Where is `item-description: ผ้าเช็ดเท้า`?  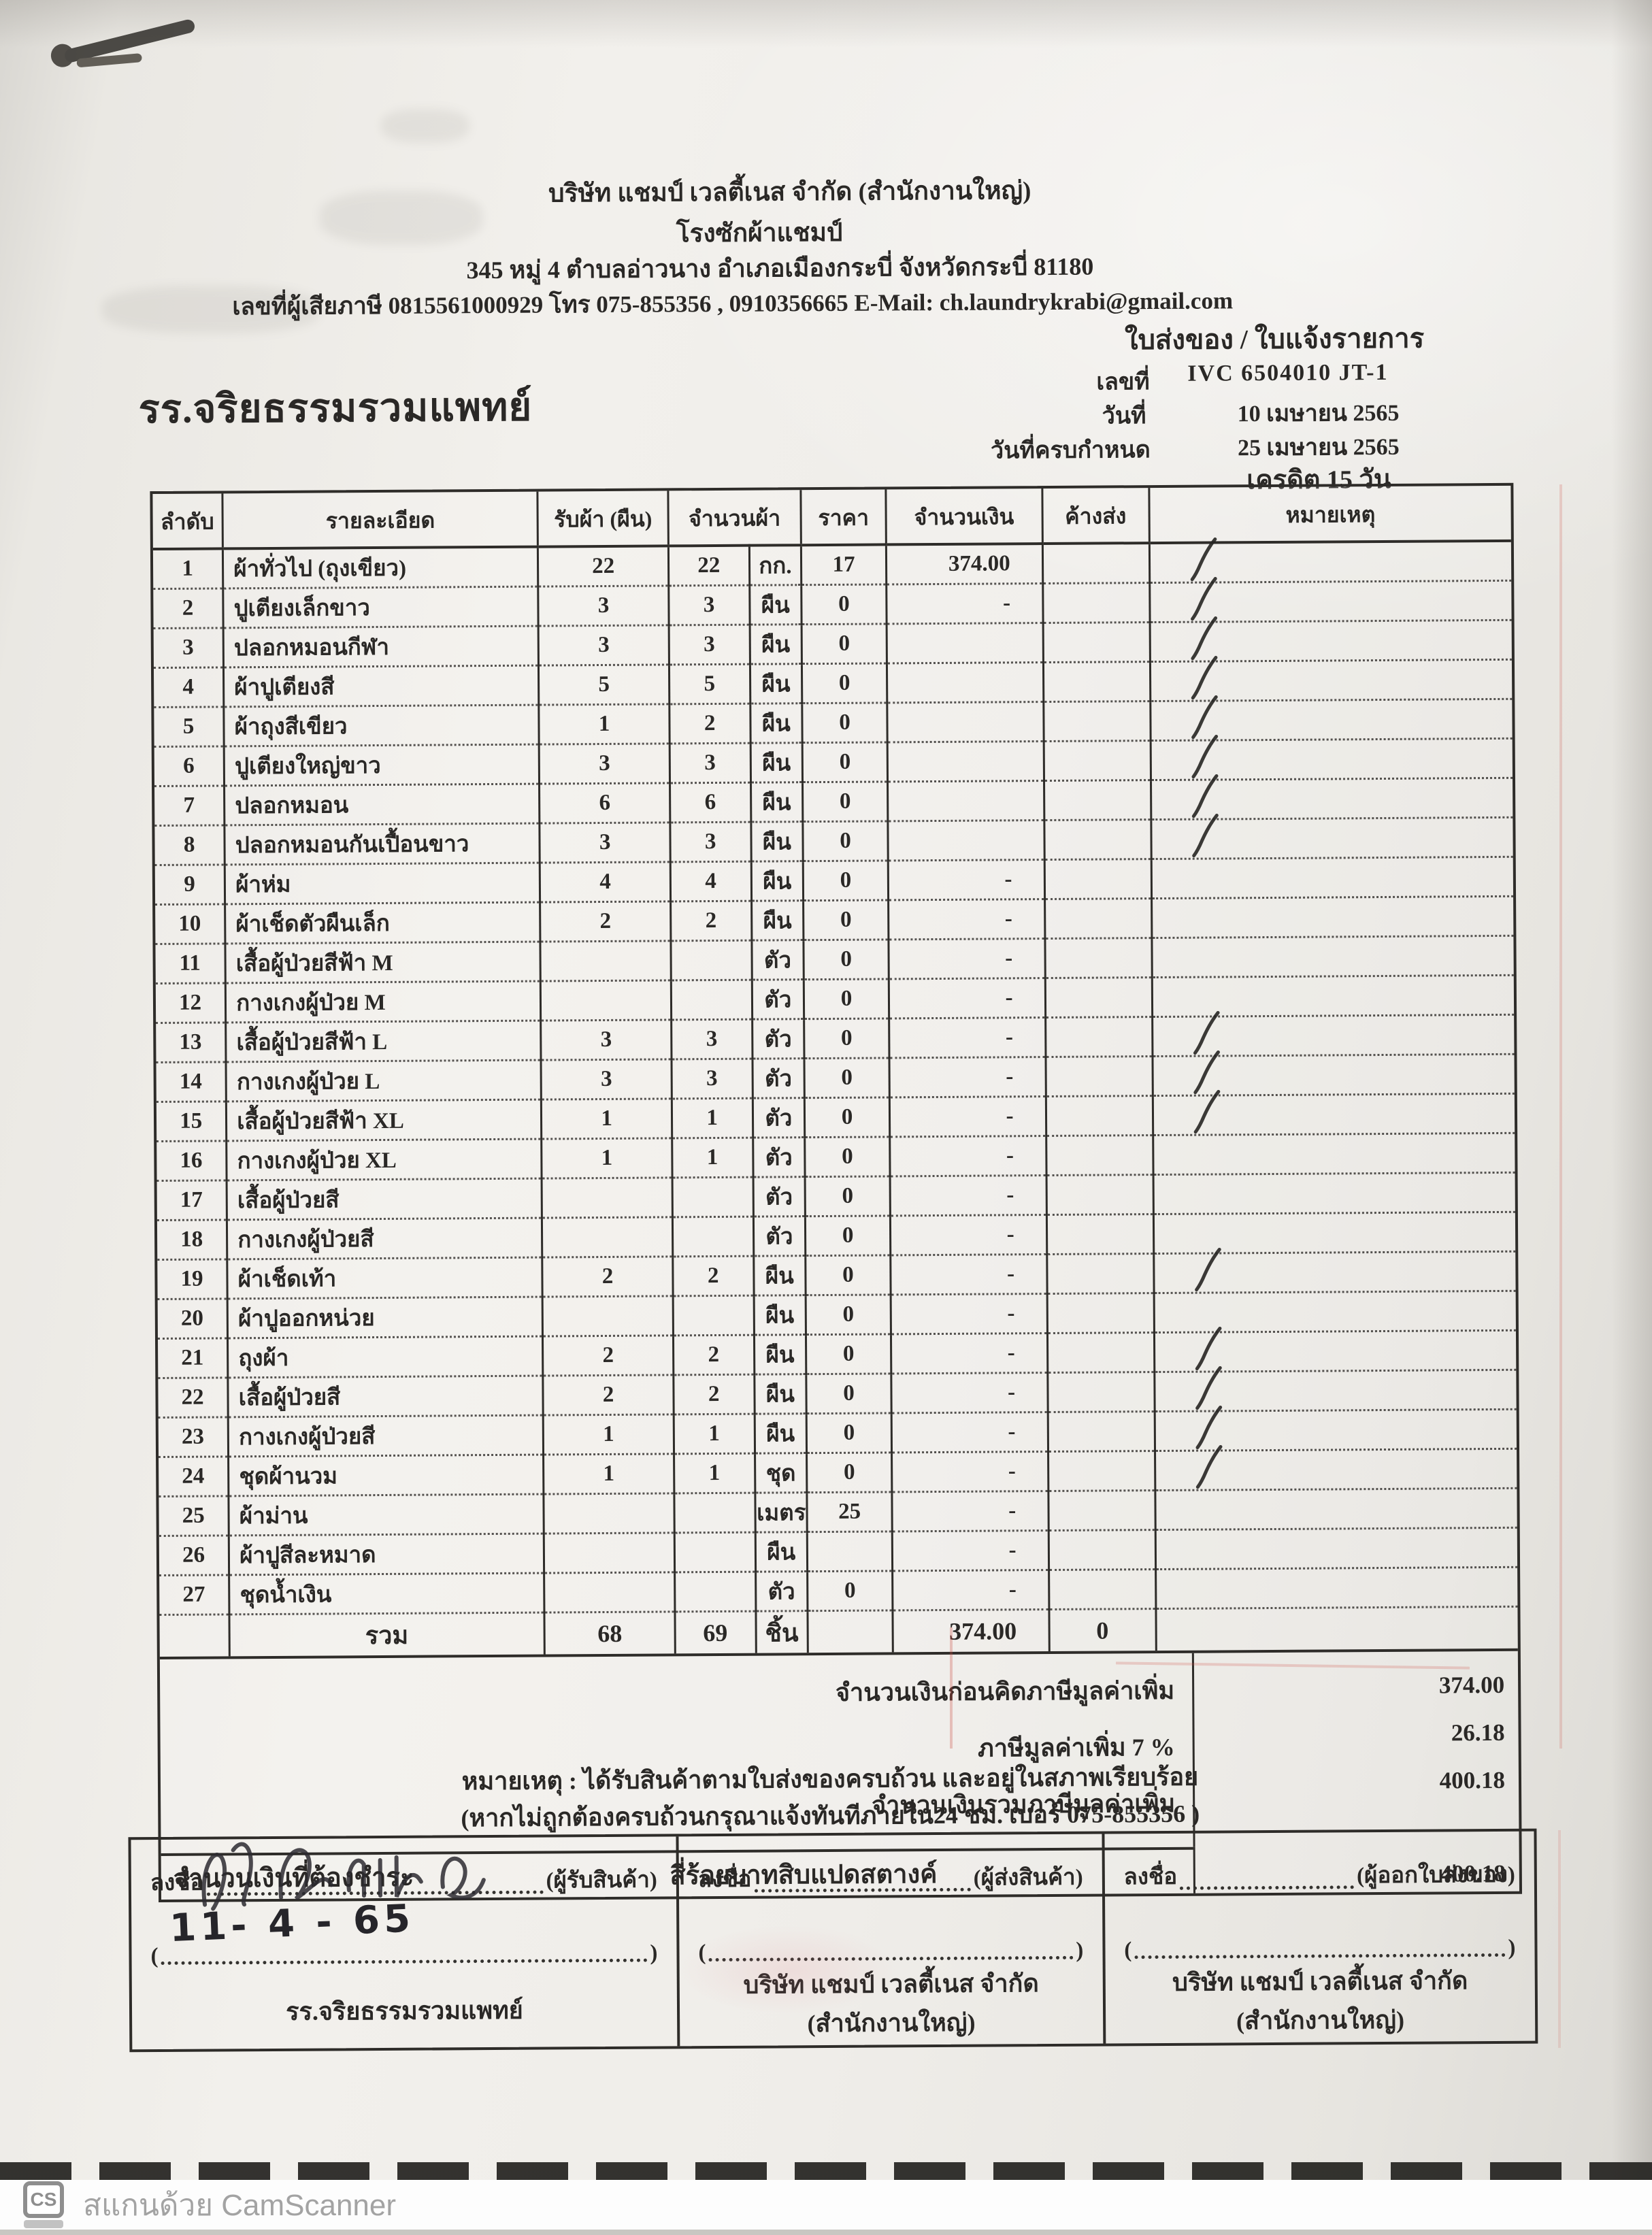 item-description: ผ้าเช็ดเท้า is located at coordinates (385, 1278).